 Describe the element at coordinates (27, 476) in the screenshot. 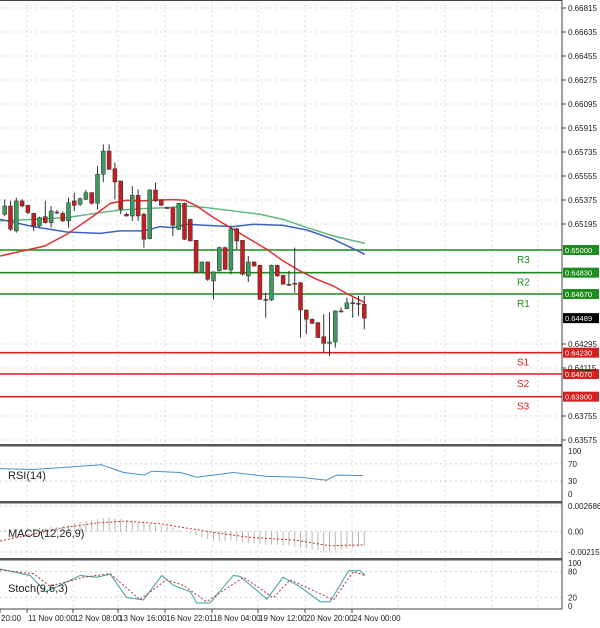

I see `rsi-label: RSI(14)` at that location.